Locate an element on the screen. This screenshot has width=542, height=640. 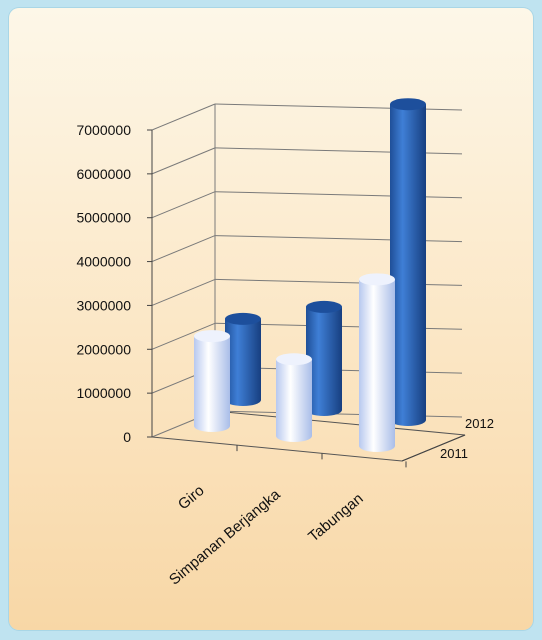
bar-2011-2-top is located at coordinates (377, 279).